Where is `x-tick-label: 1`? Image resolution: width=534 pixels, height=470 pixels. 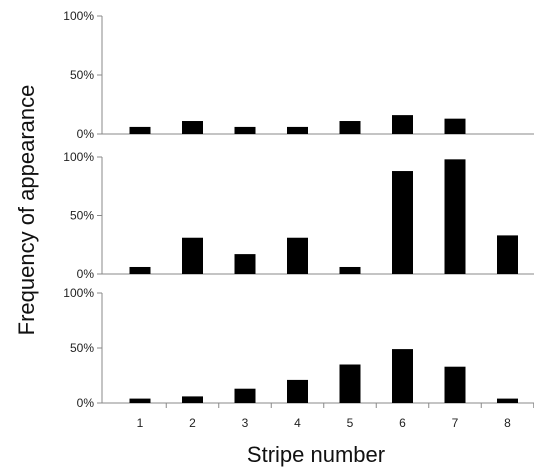
x-tick-label: 1 is located at coordinates (140, 423).